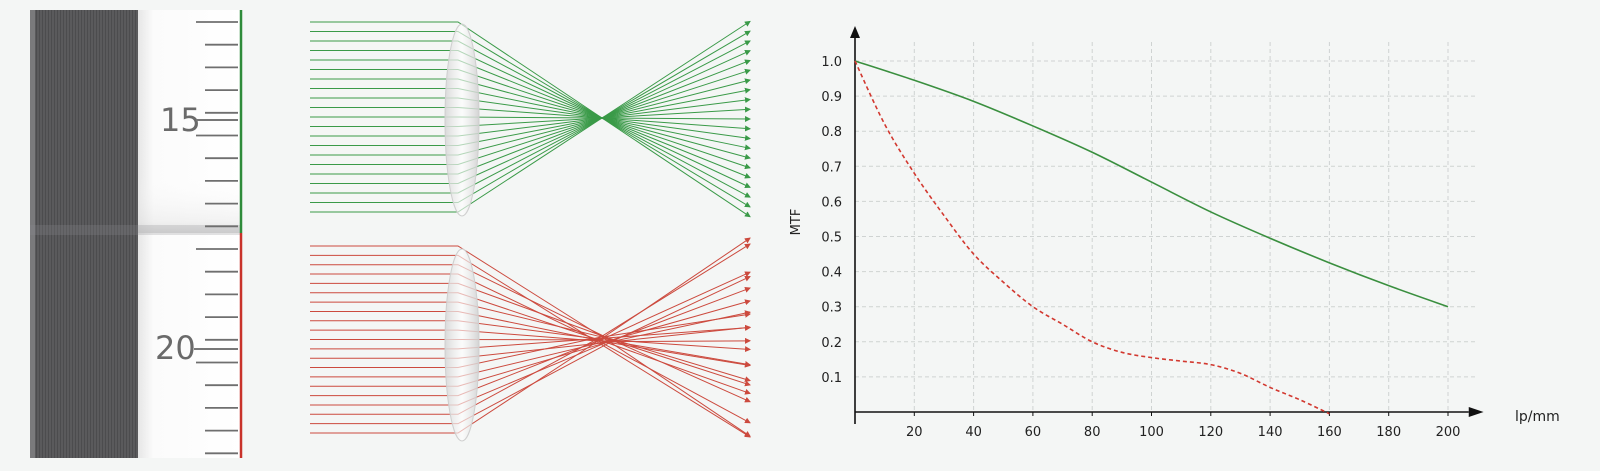  I want to click on dark-strip, so click(84, 234).